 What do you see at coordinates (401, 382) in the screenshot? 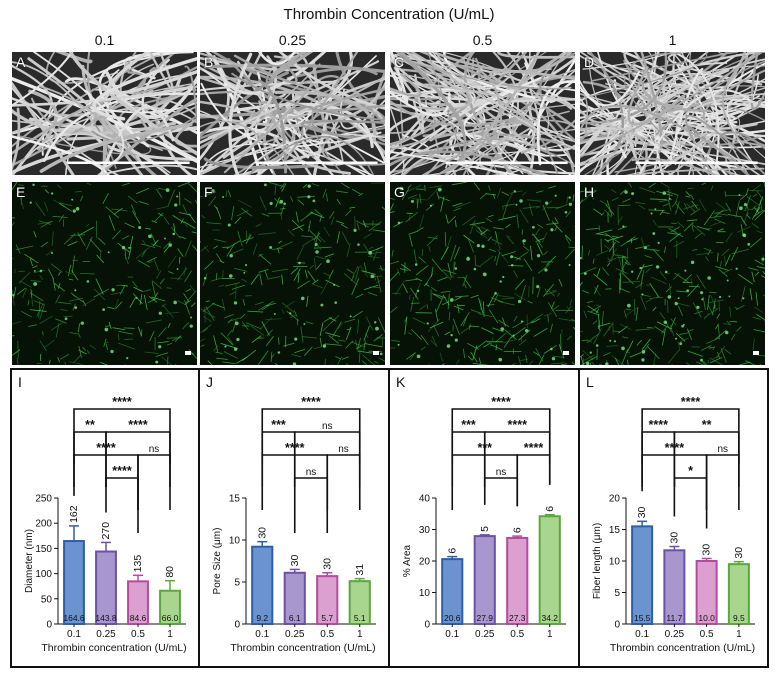
I see `panel-letter-k: K` at bounding box center [401, 382].